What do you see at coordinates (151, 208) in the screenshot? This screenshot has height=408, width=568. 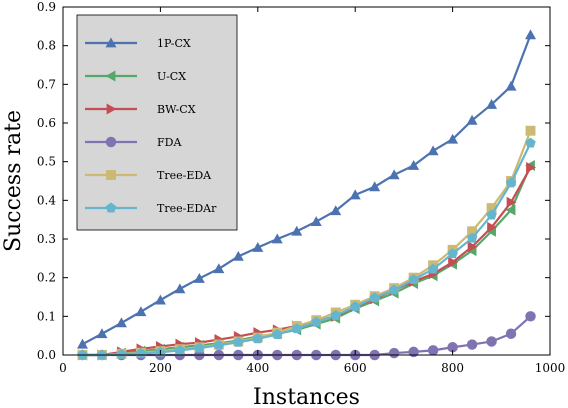 I see `legend-entry: Tree-EDAr` at bounding box center [151, 208].